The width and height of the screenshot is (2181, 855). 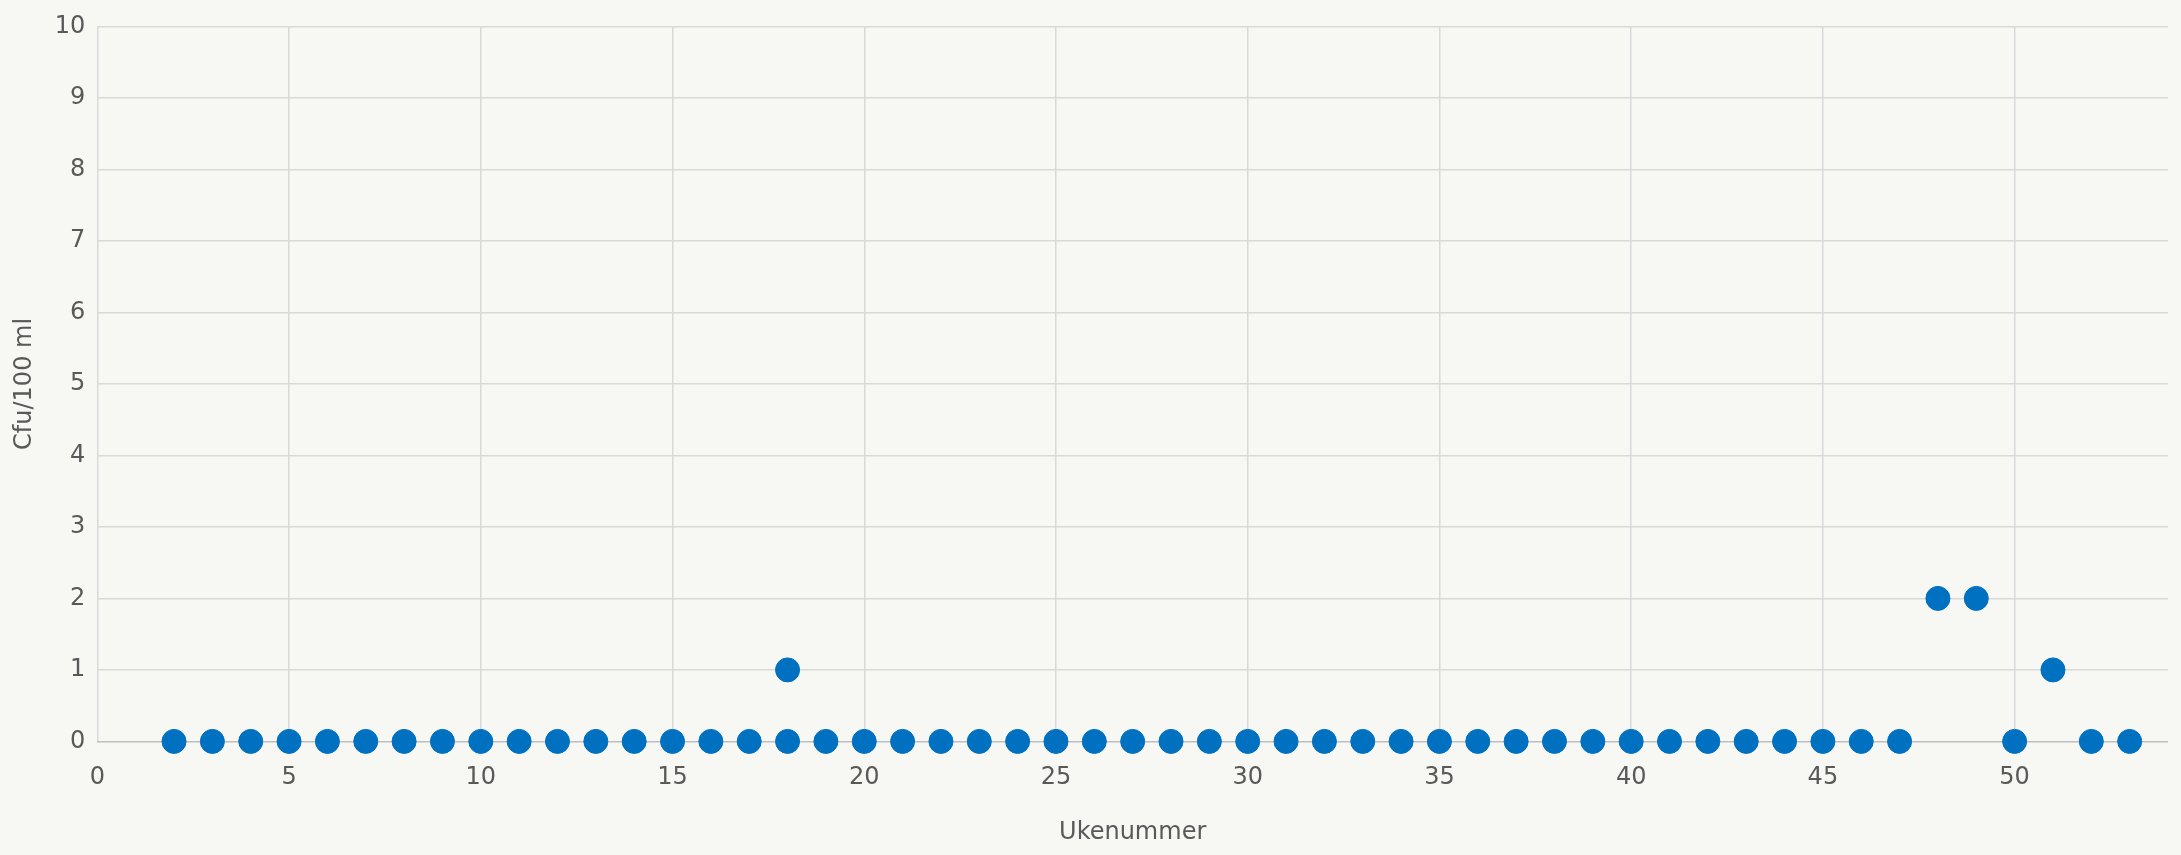 I want to click on x-tick-label: 50, so click(x=2014, y=776).